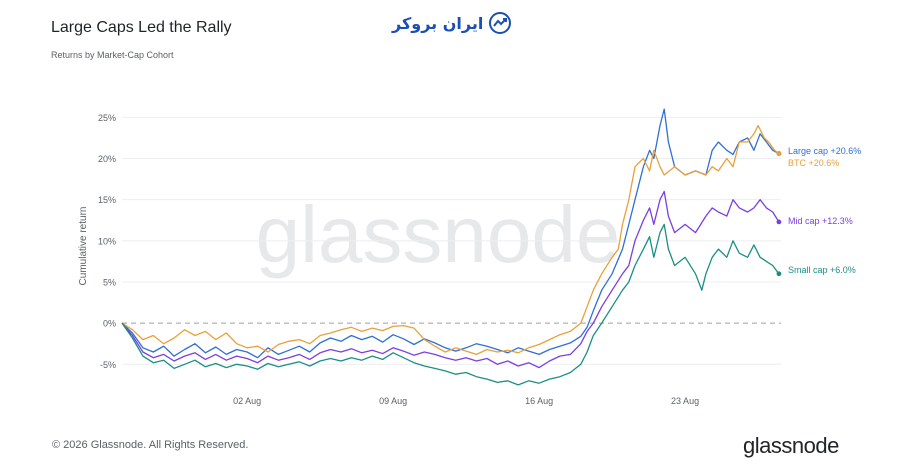  I want to click on footer-logo: glassnode, so click(791, 445).